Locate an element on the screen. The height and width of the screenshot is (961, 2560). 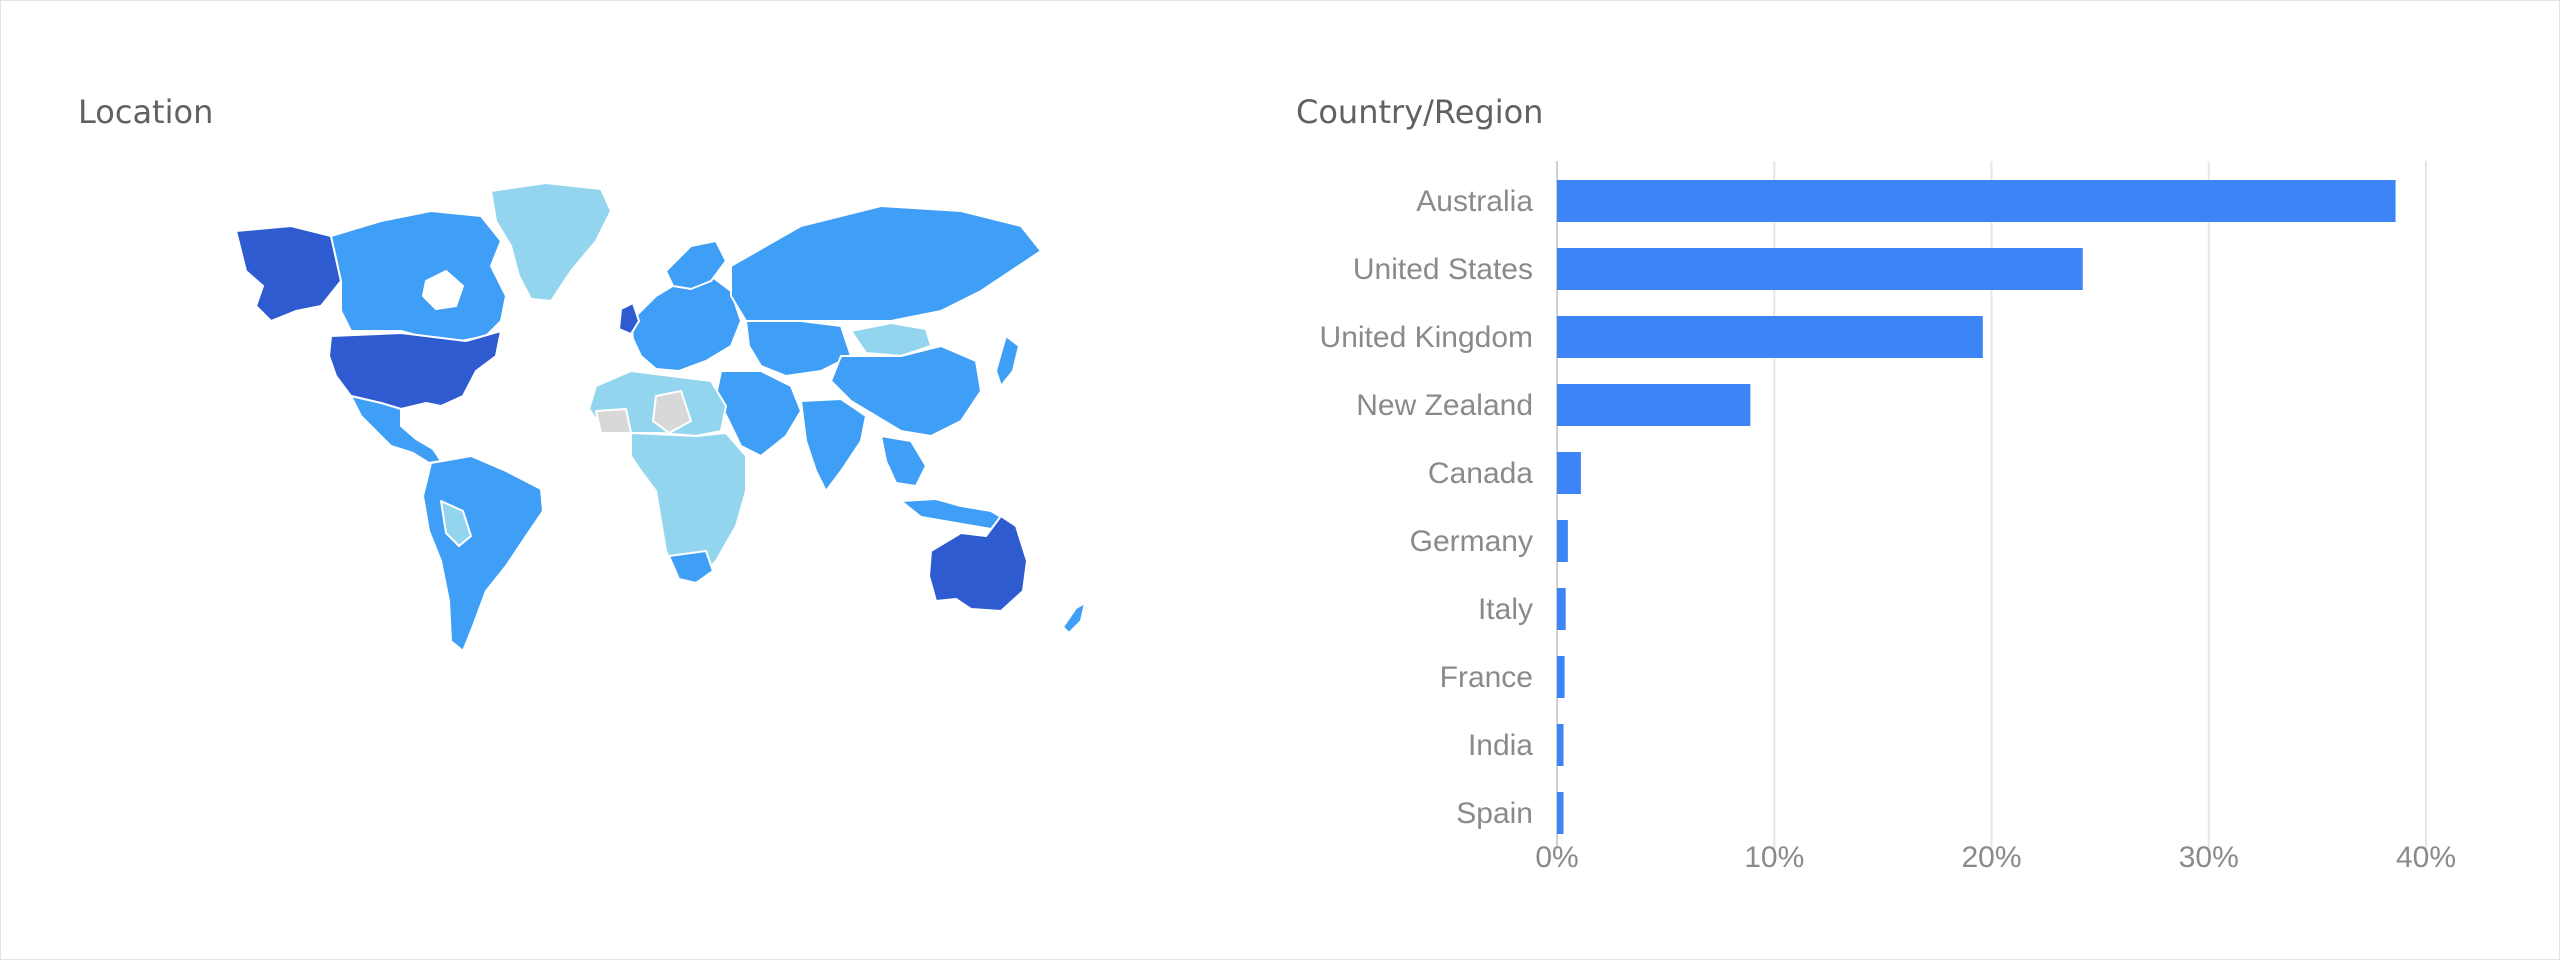
map-region-china is located at coordinates (906, 391).